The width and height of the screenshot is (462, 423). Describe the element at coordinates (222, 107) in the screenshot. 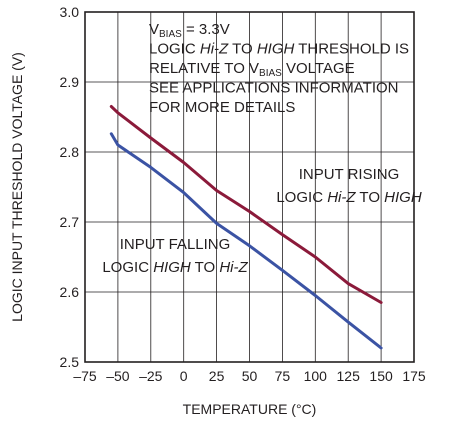

I see `annotation-line: FOR MORE DETAILS` at that location.